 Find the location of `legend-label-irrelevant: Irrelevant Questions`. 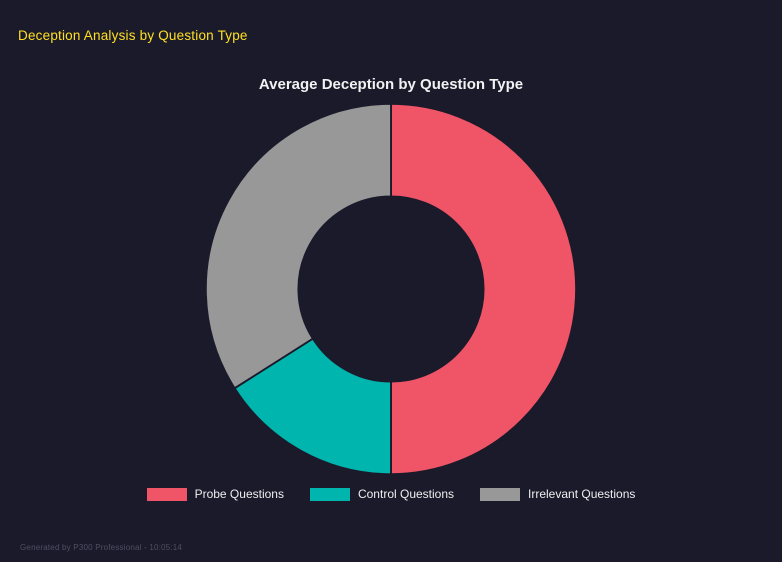

legend-label-irrelevant: Irrelevant Questions is located at coordinates (582, 494).